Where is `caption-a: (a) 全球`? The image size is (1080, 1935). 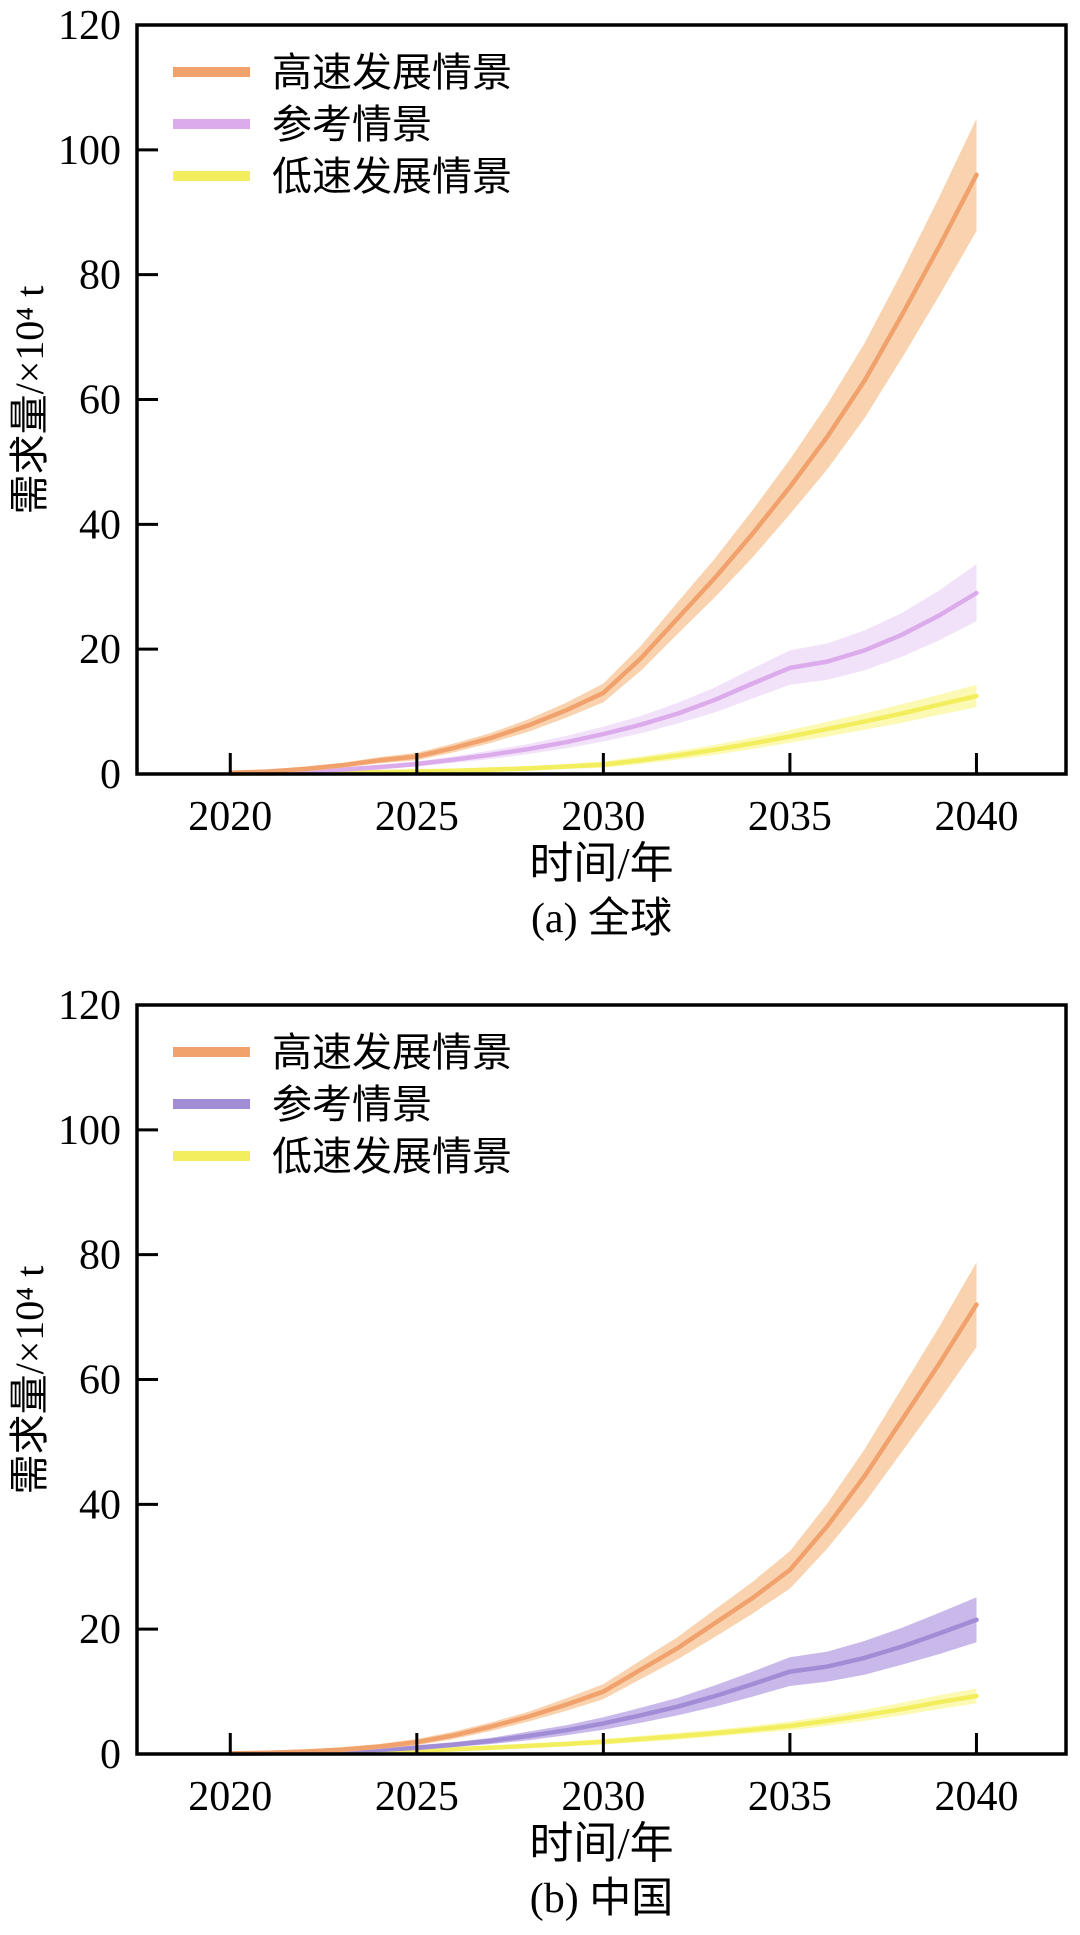 caption-a: (a) 全球 is located at coordinates (601, 919).